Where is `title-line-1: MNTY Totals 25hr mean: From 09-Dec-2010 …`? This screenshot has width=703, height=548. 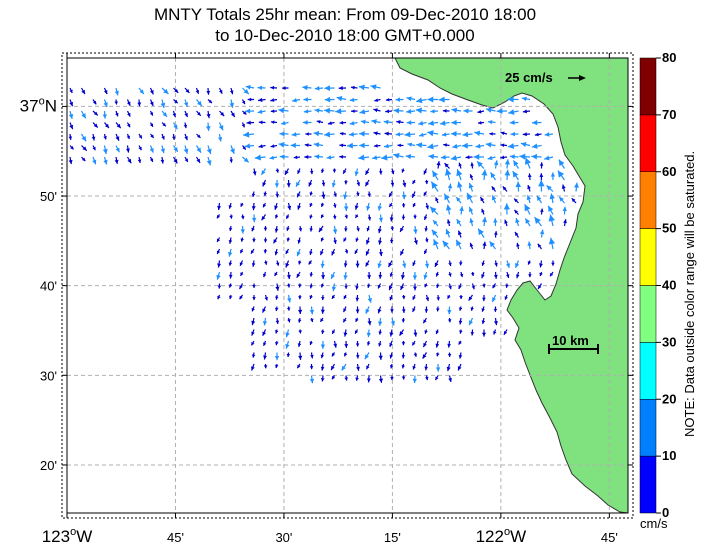
title-line-1: MNTY Totals 25hr mean: From 09-Dec-2010 … is located at coordinates (345, 14).